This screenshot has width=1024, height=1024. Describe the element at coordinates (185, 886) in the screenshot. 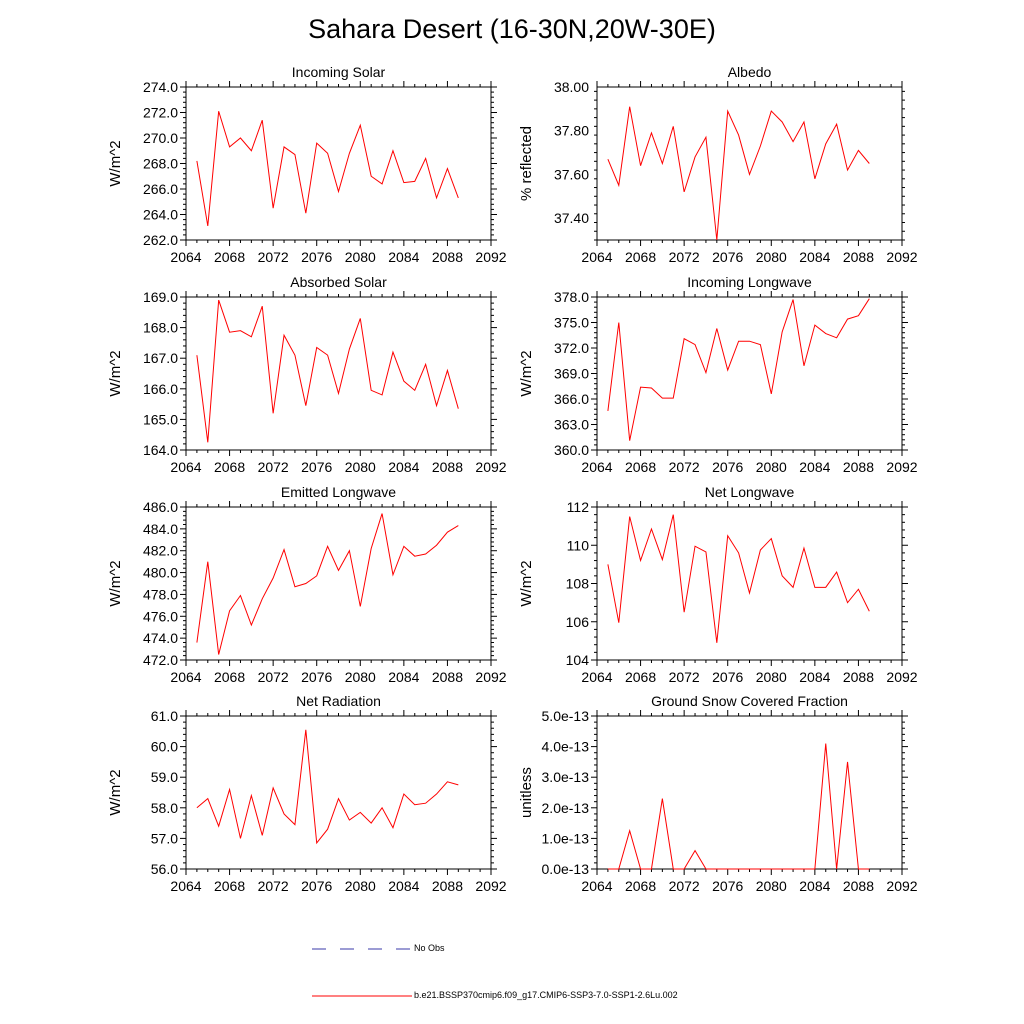

I see `x-tick-label: 2064` at that location.